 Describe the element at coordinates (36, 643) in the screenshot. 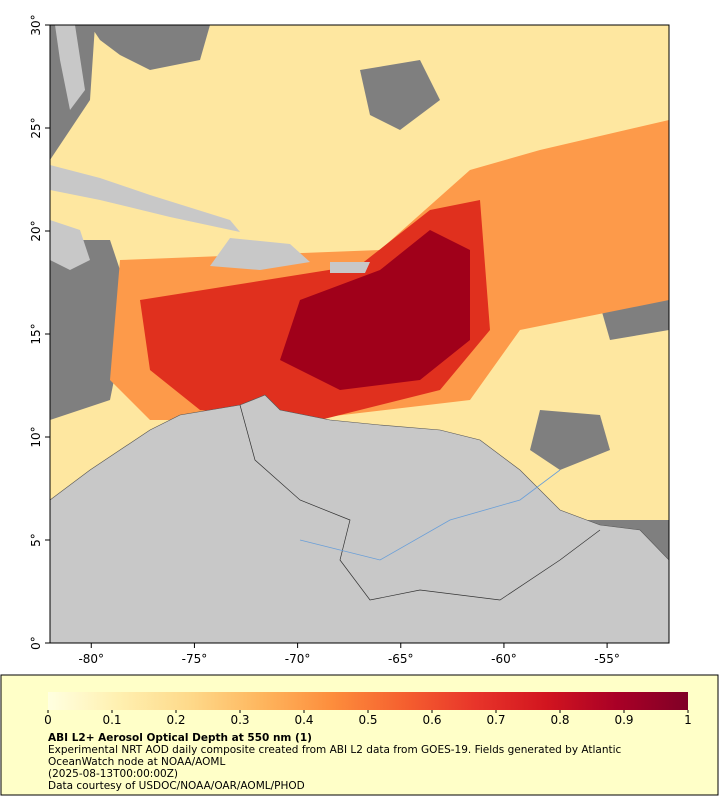

I see `y-tick-label: 0°` at that location.